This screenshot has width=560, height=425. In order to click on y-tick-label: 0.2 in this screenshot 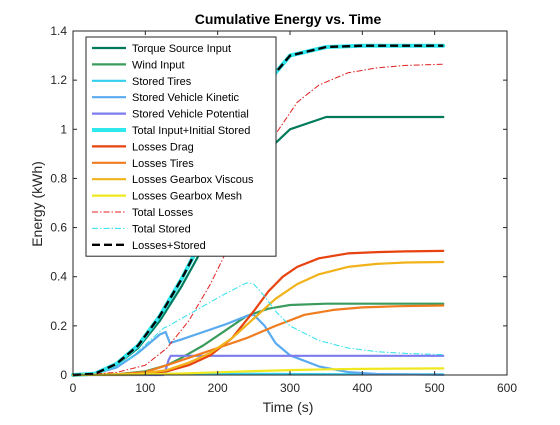, I will do `click(58, 326)`.